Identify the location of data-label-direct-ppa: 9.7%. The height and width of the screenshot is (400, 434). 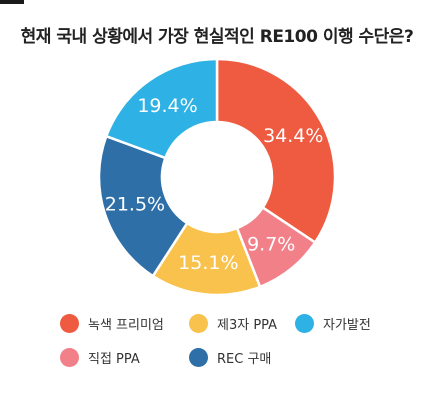
(271, 244).